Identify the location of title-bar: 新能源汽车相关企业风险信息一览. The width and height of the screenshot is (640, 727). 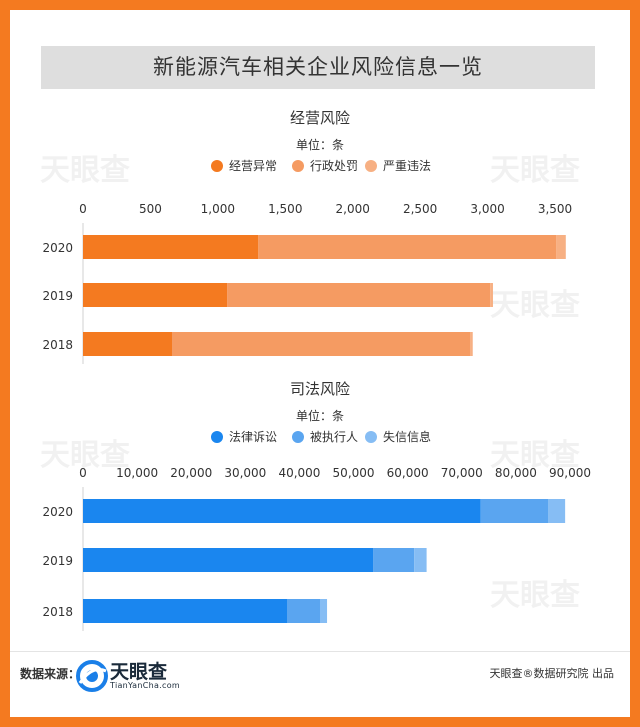
(318, 67).